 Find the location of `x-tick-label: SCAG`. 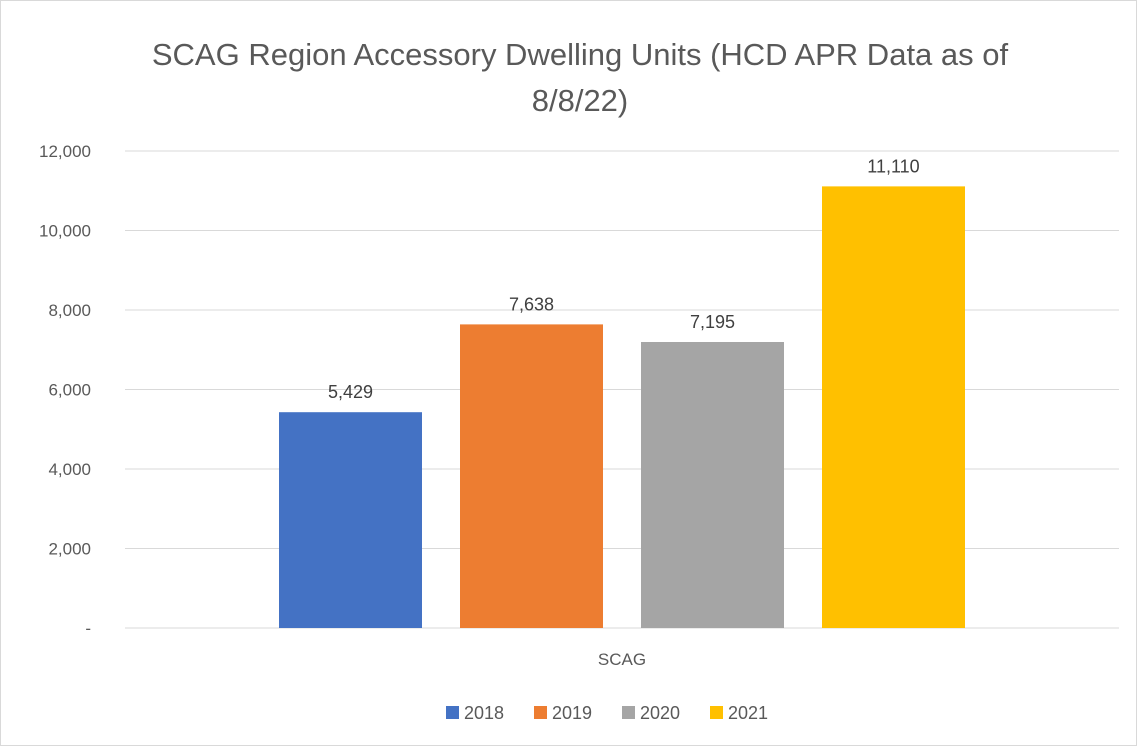

x-tick-label: SCAG is located at coordinates (622, 659).